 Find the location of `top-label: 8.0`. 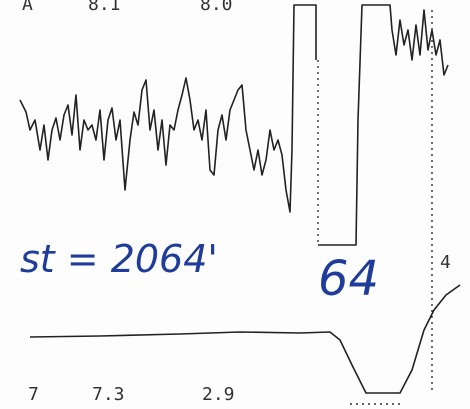

top-label: 8.0 is located at coordinates (216, 7).